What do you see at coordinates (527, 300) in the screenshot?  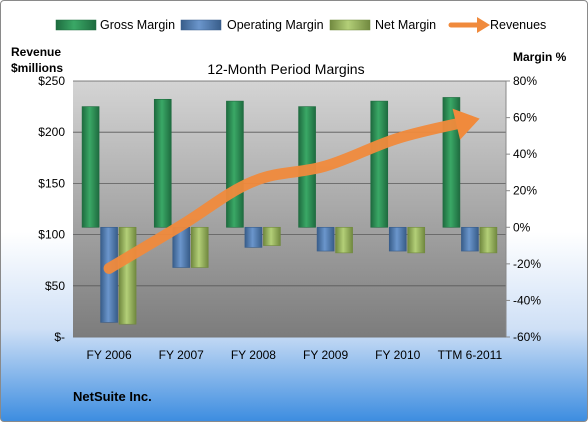 I see `right-tick-label: -40%` at bounding box center [527, 300].